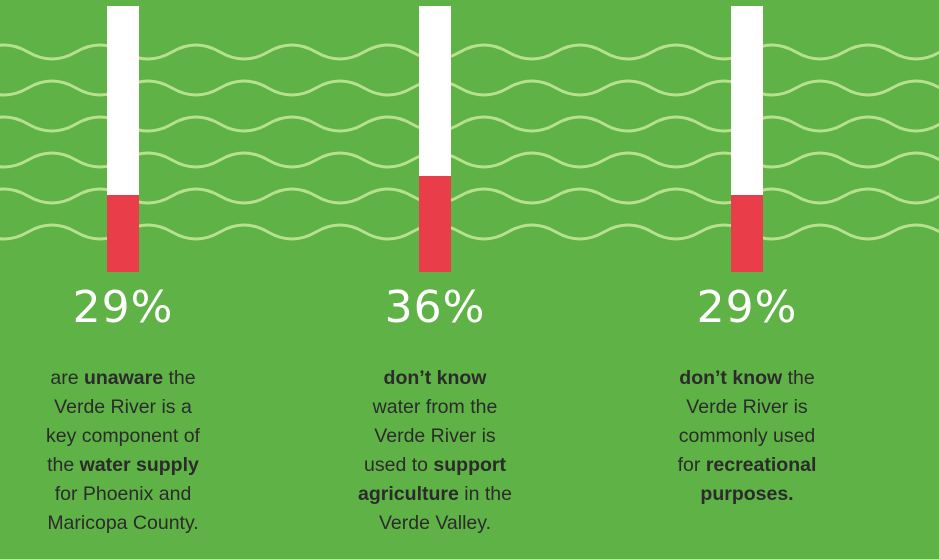 This screenshot has width=939, height=559. I want to click on body-text: key component of, so click(123, 436).